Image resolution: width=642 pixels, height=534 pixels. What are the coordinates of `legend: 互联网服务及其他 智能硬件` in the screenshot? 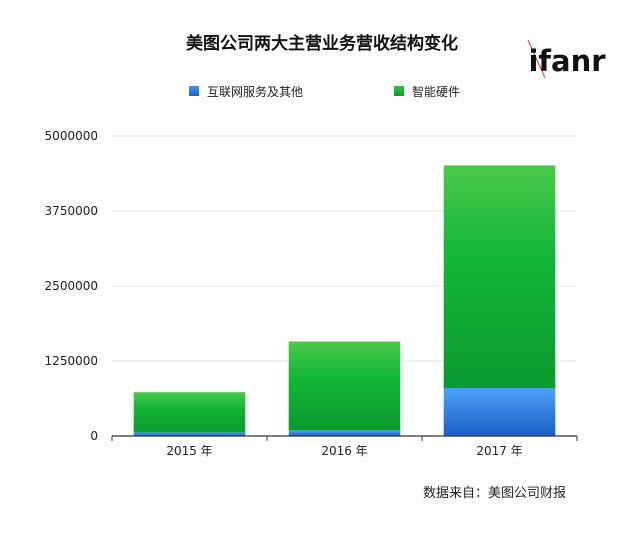 It's located at (324, 91).